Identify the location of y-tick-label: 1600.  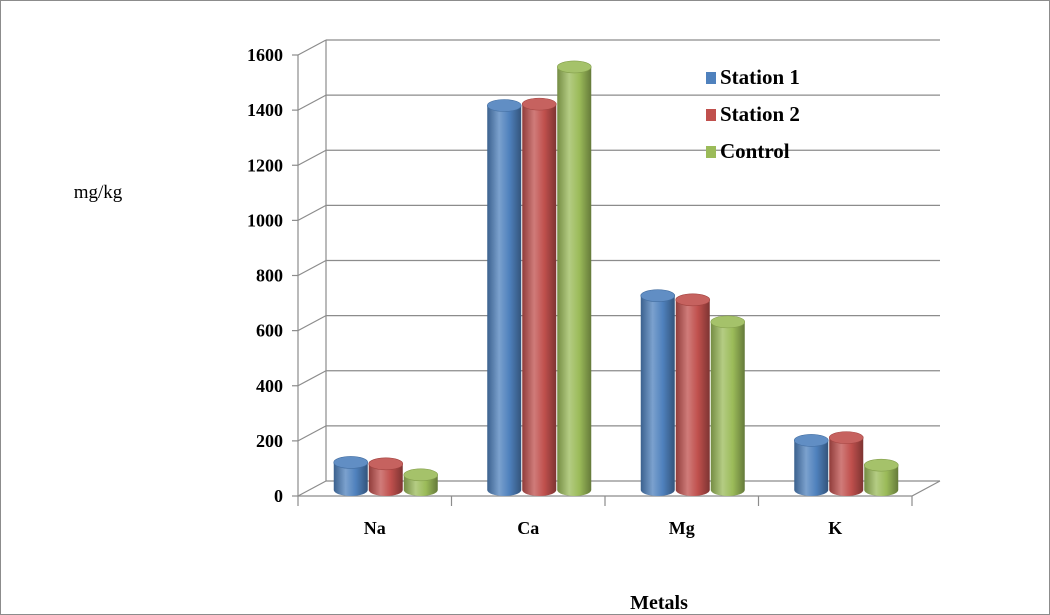
(265, 55).